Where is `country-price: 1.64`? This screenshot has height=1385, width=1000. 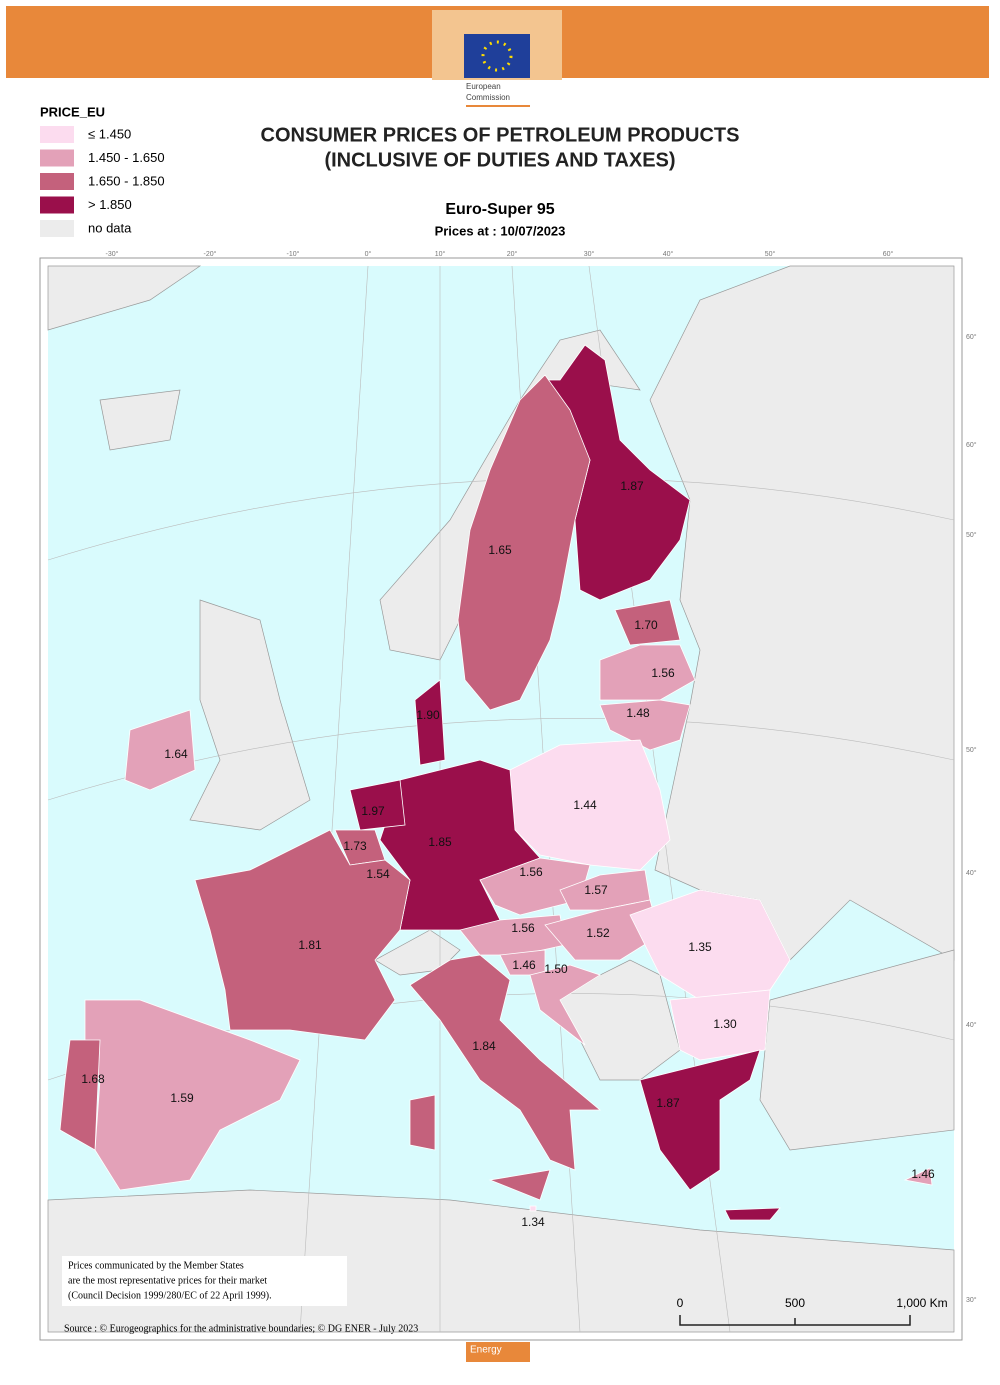
country-price: 1.64 is located at coordinates (176, 754).